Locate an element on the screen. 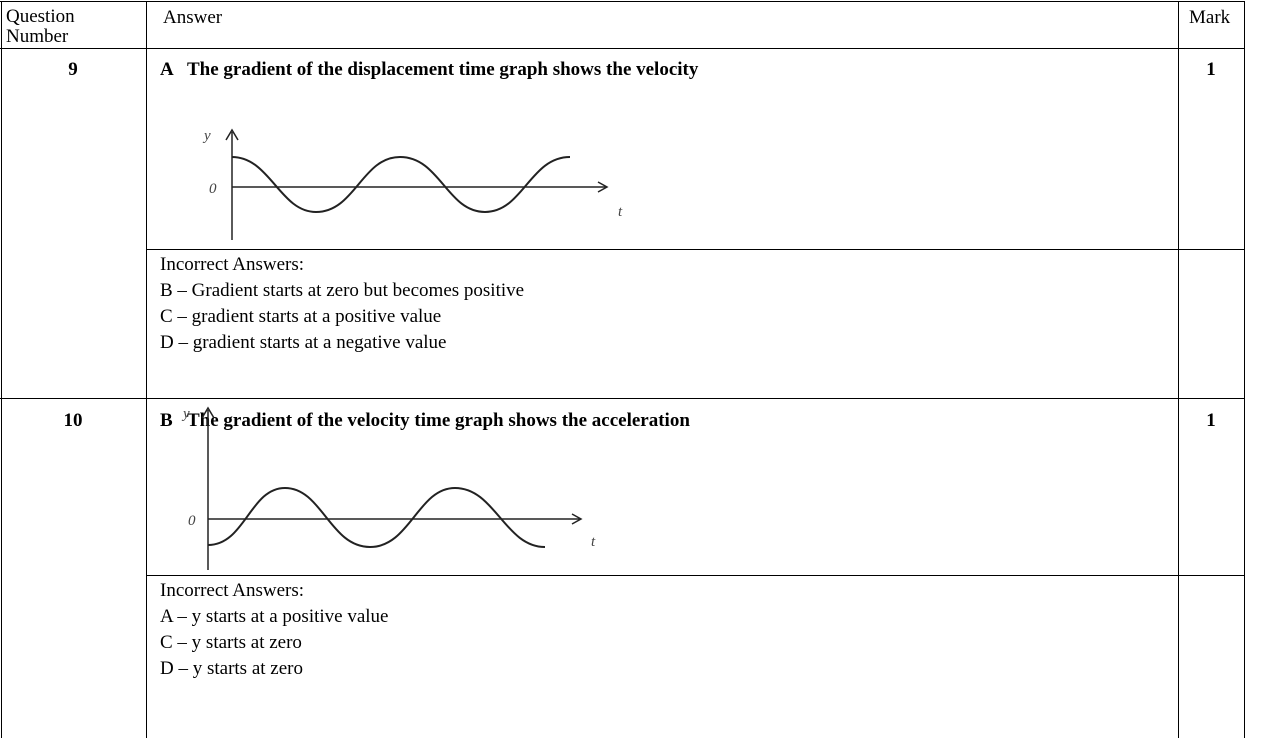 The height and width of the screenshot is (738, 1261). incorrect-answer: C – gradient starts at a positive value is located at coordinates (301, 316).